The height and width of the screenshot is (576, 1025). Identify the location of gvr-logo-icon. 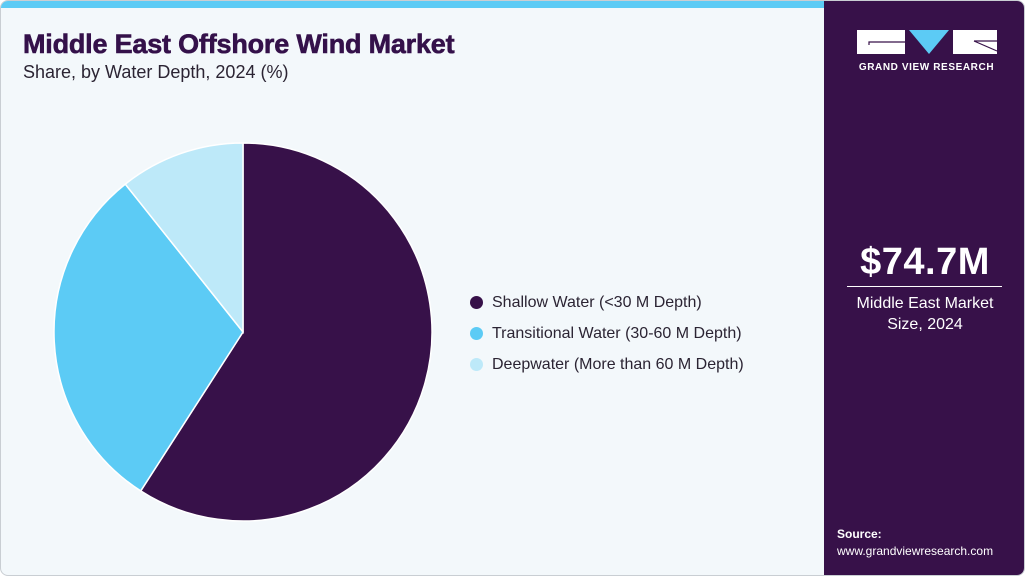
(927, 42).